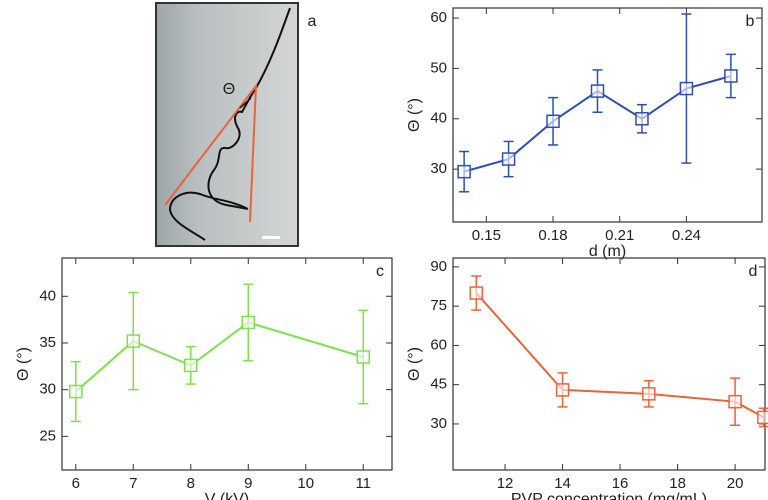 This screenshot has width=768, height=500. What do you see at coordinates (607, 251) in the screenshot?
I see `x-axis-label: d (m)` at bounding box center [607, 251].